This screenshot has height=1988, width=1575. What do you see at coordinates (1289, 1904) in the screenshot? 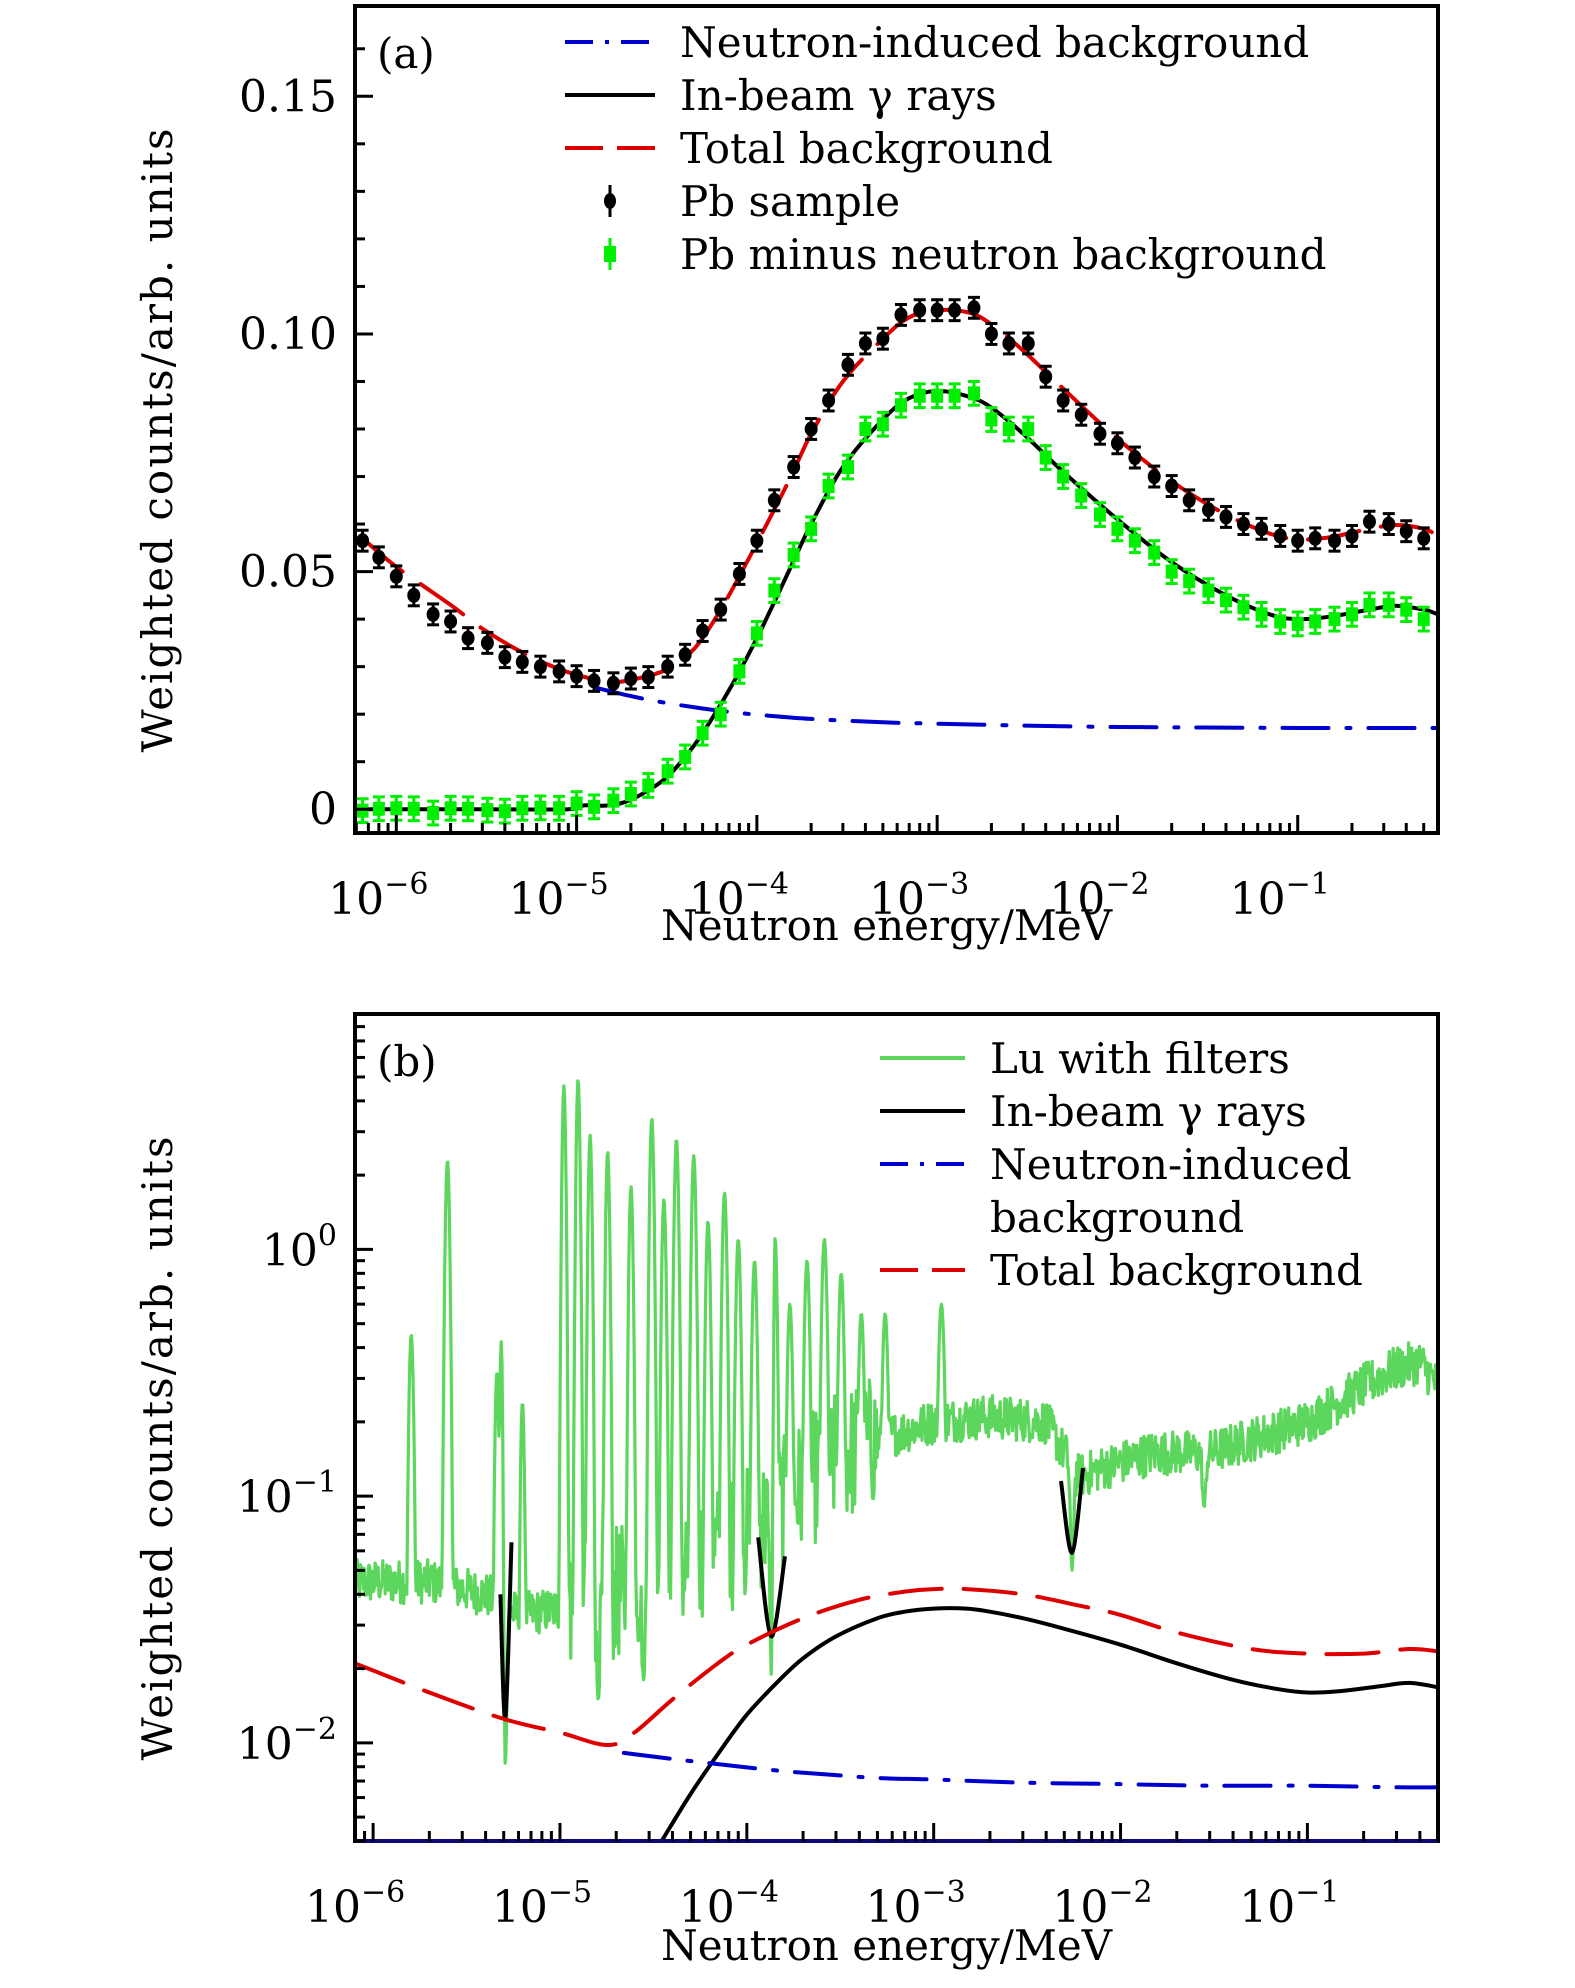
I see `x-tick-label: 10⁻¹` at bounding box center [1289, 1904].